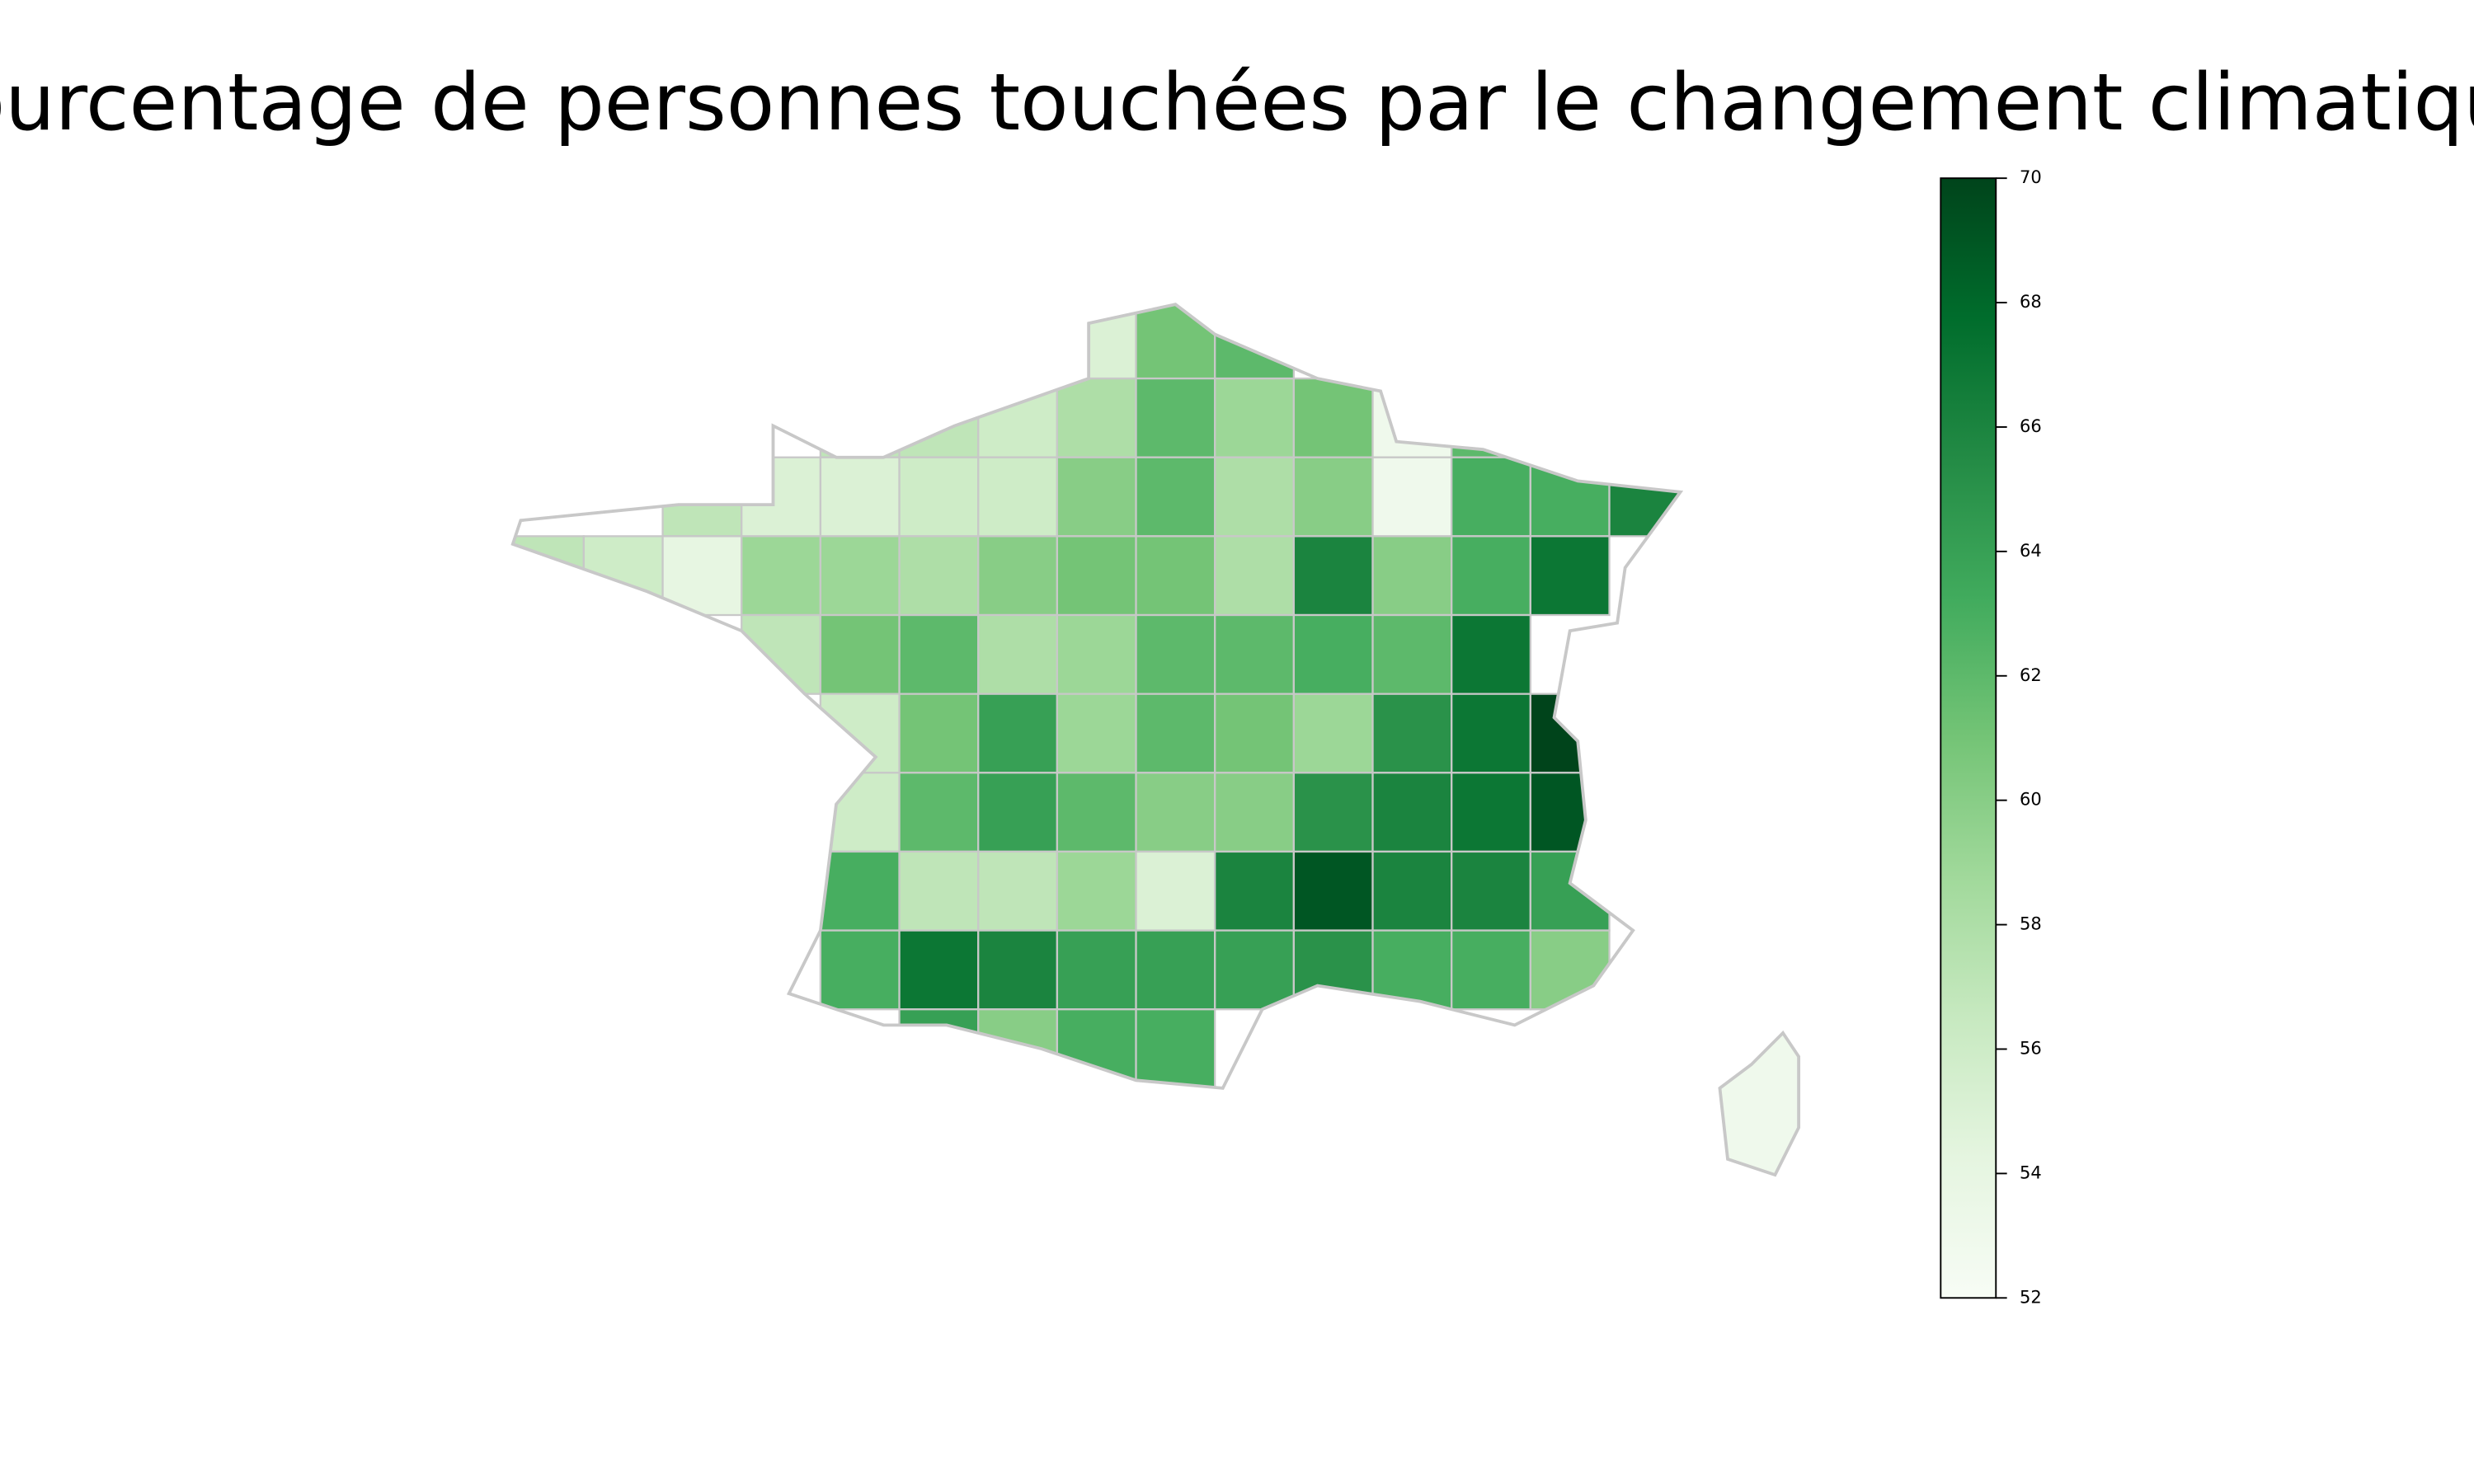  I want to click on colorbar-tick-label: 64, so click(2031, 550).